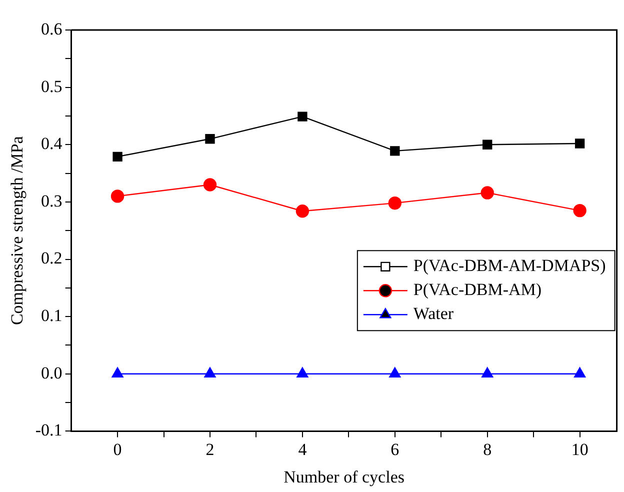  I want to click on x-tick-label: 2, so click(210, 449).